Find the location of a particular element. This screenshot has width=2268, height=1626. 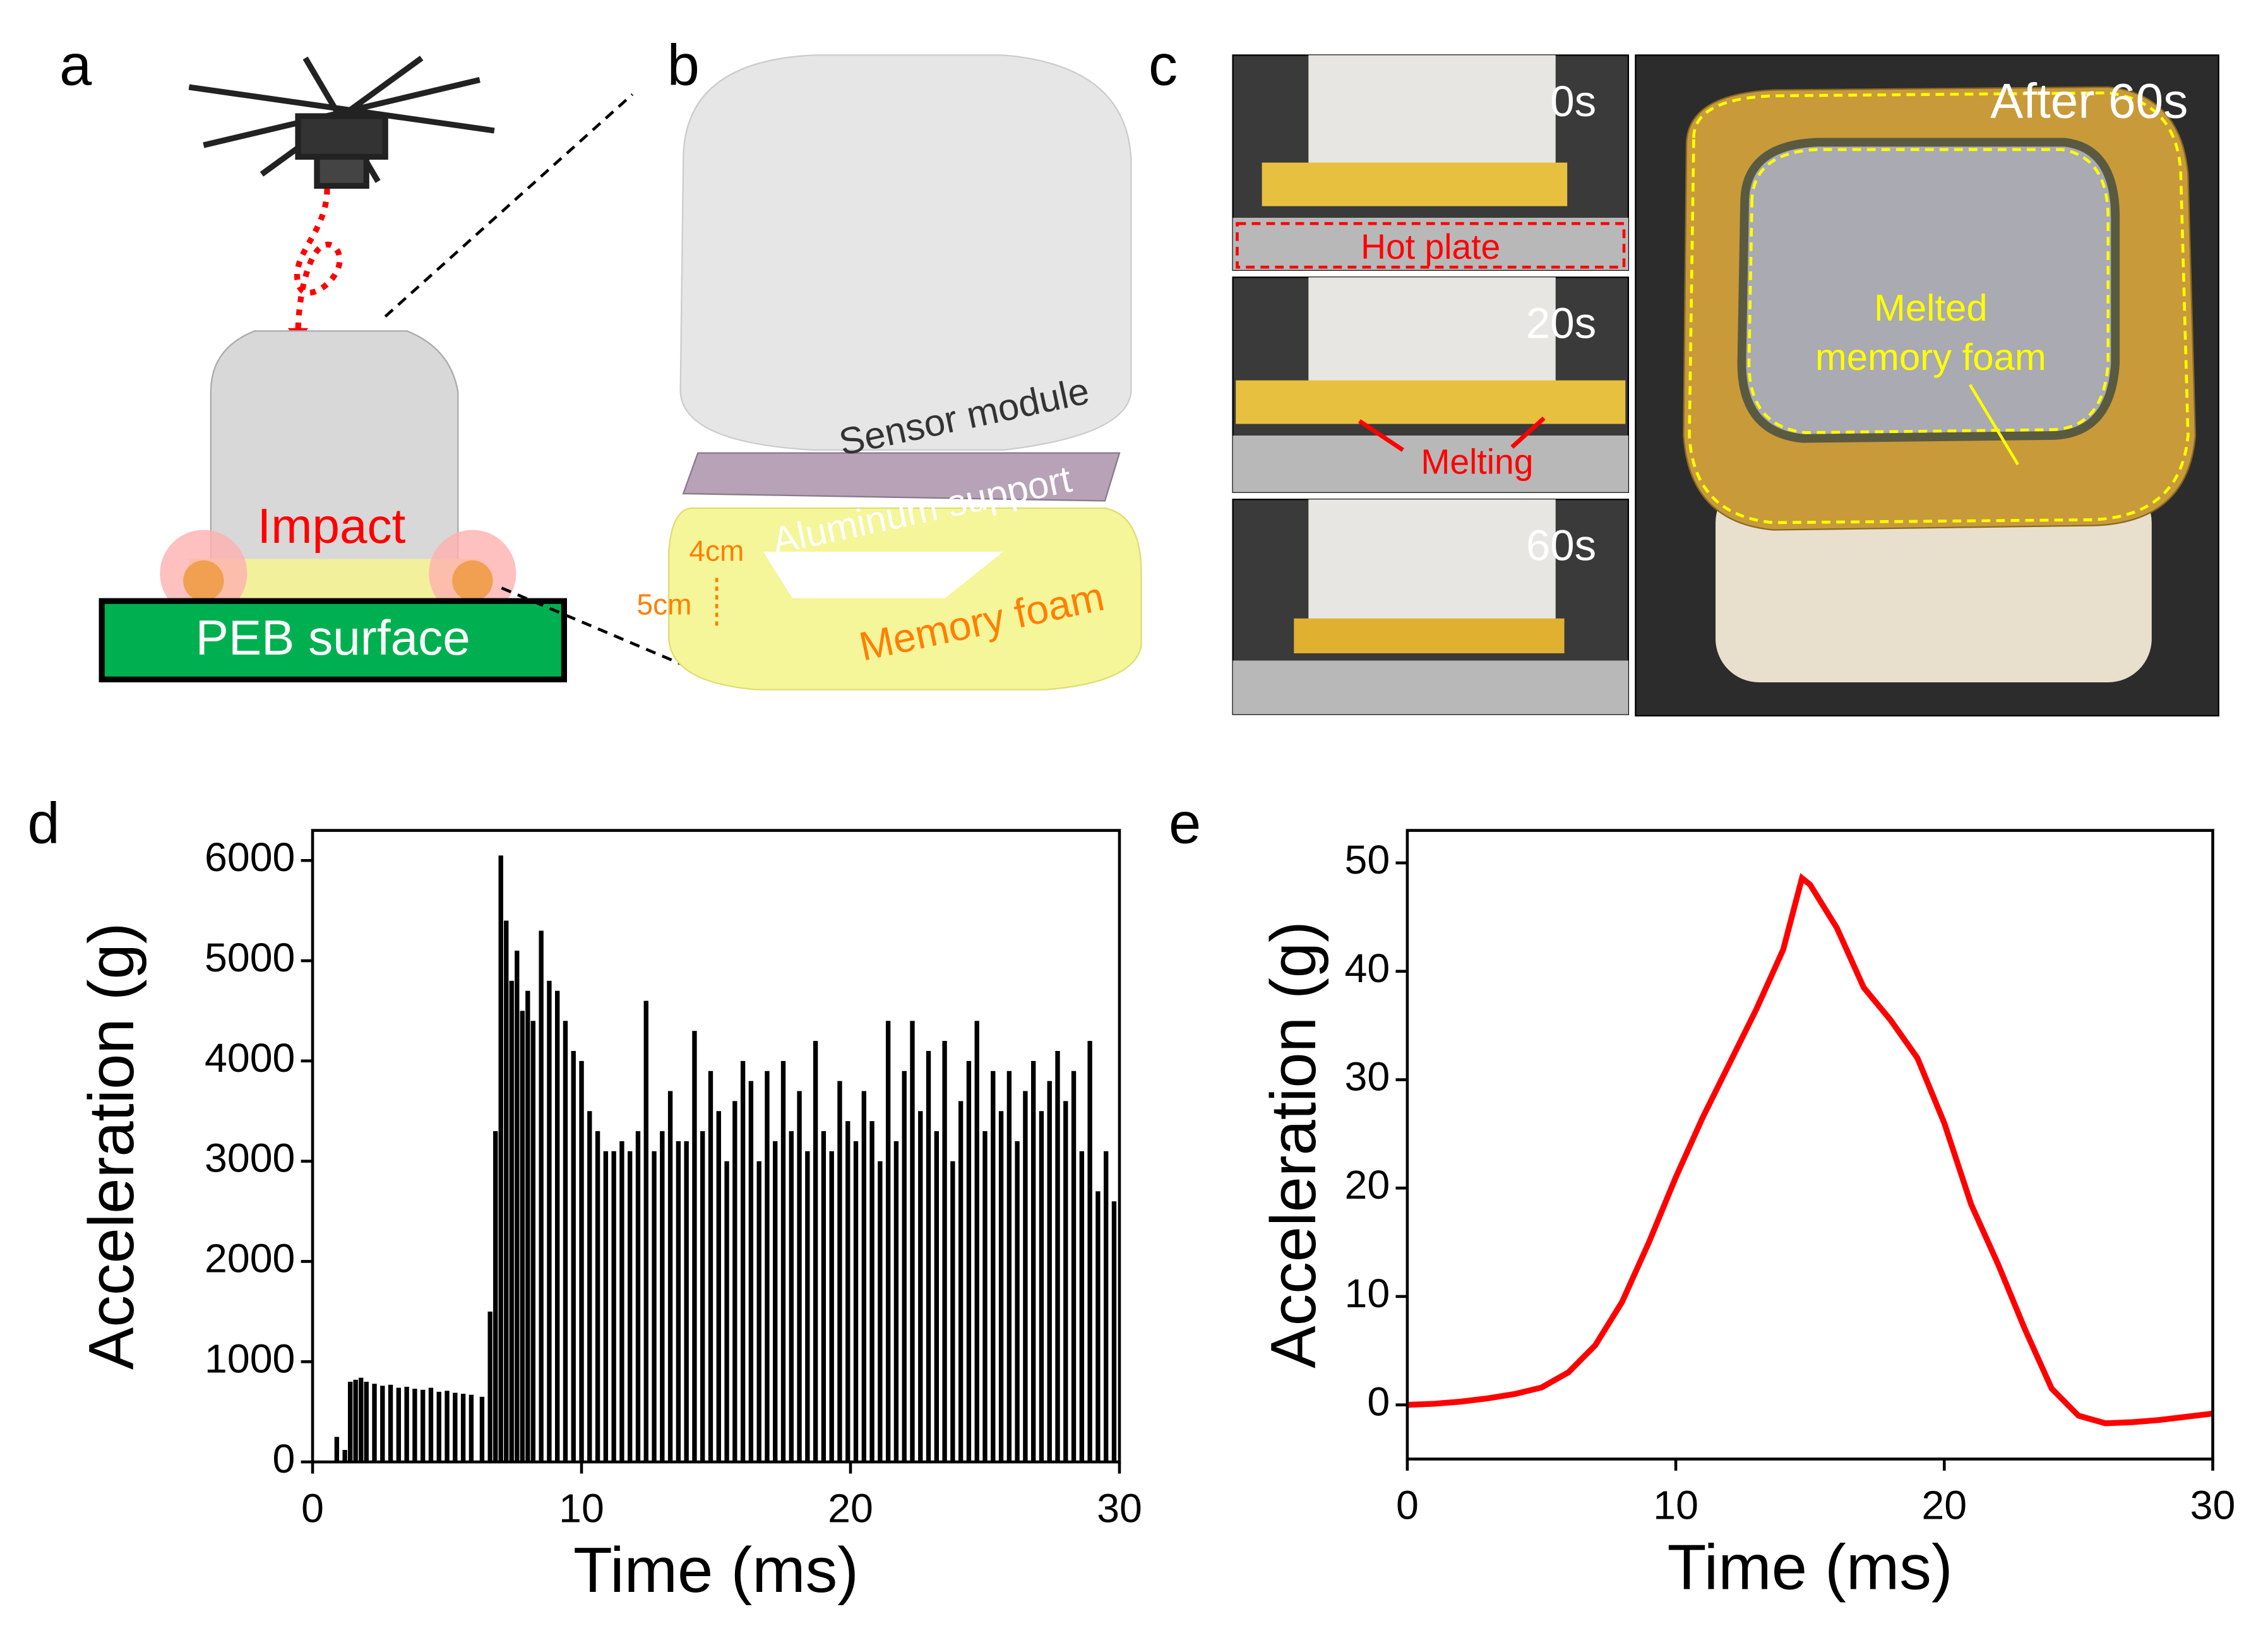

fall-path is located at coordinates (318, 262).